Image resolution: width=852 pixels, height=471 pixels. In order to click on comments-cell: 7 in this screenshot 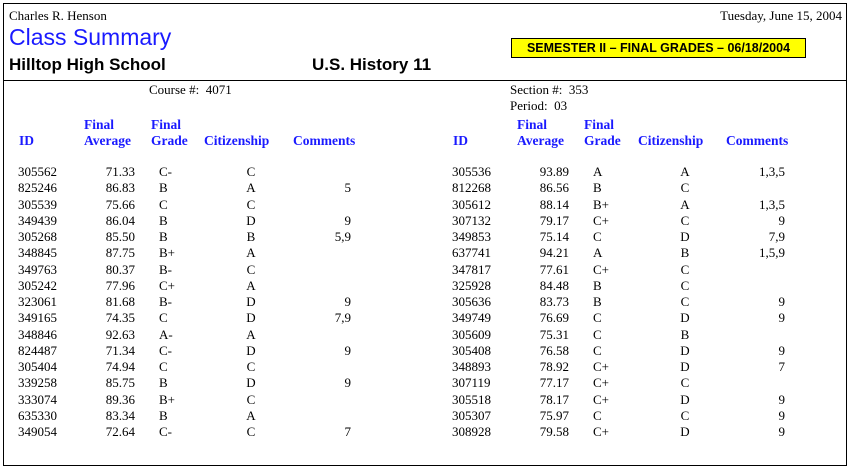, I will do `click(782, 366)`.